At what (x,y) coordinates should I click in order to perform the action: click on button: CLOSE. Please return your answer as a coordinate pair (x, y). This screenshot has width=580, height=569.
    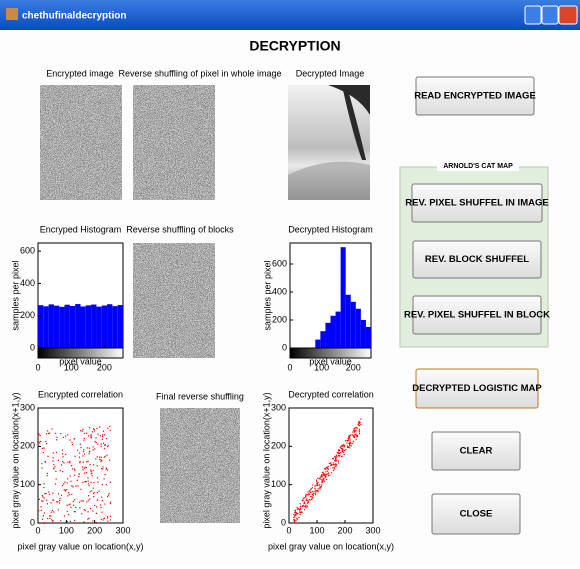
    Looking at the image, I should click on (476, 514).